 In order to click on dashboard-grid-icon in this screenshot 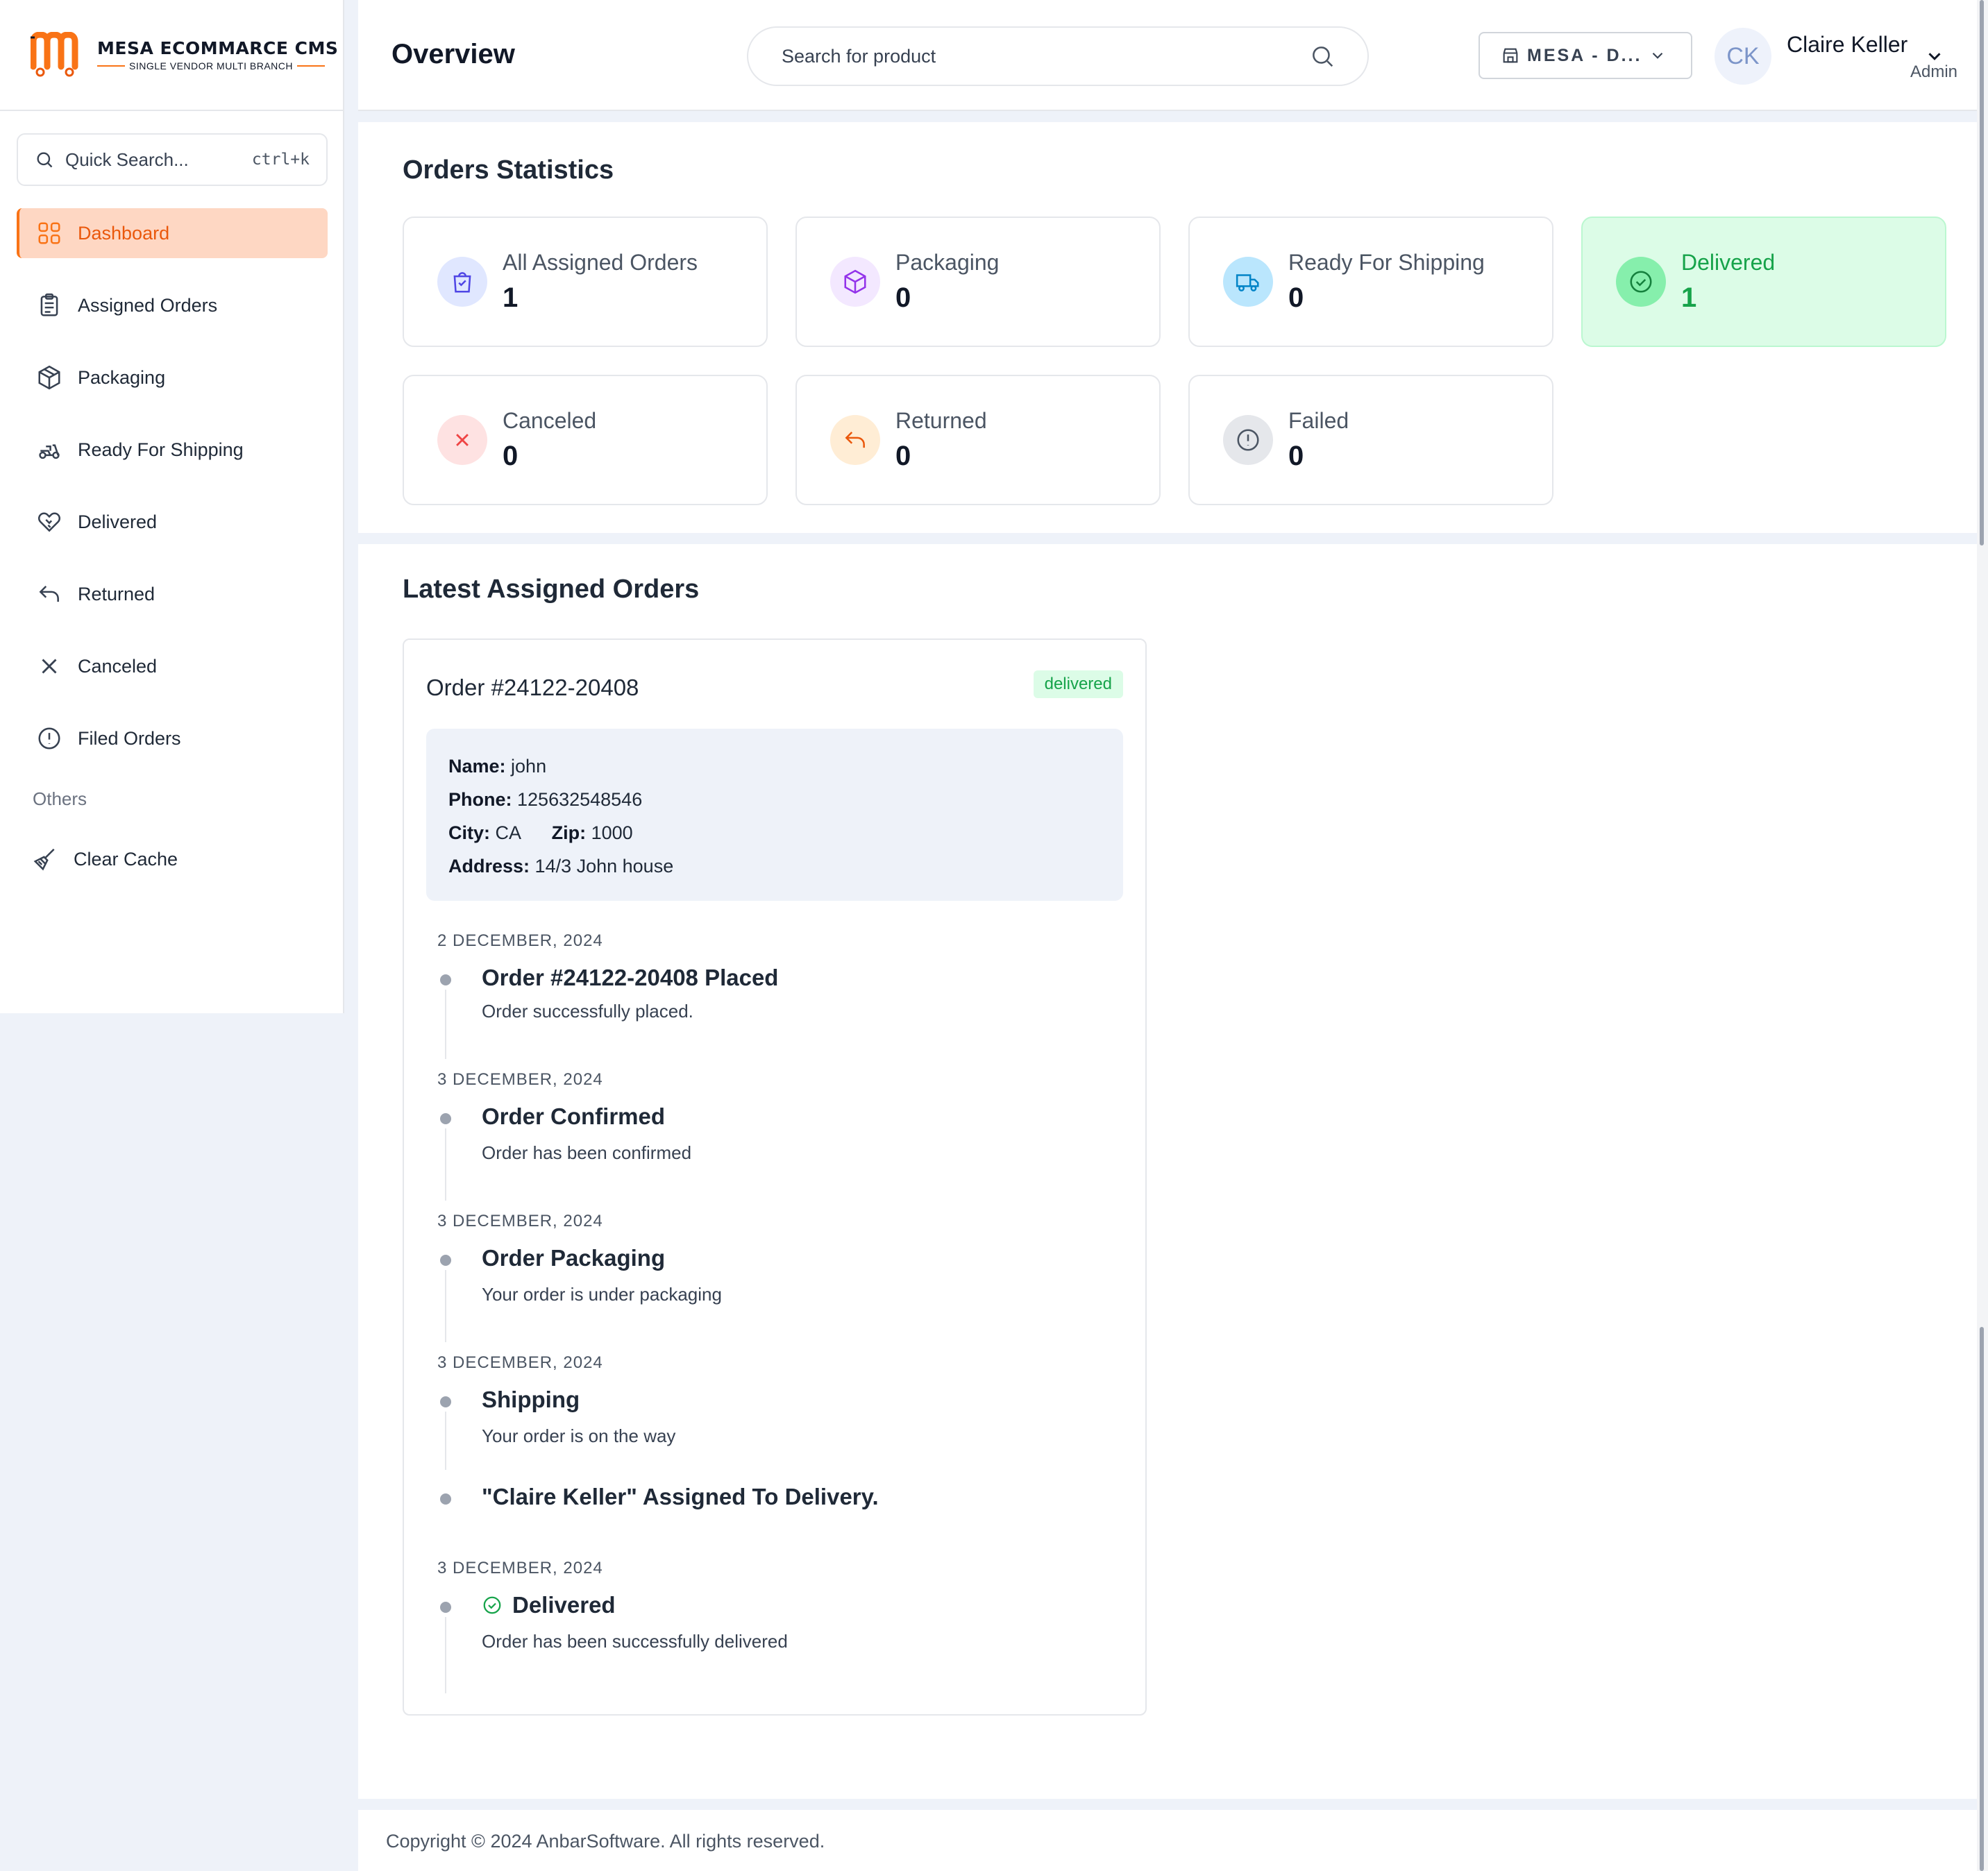, I will do `click(49, 233)`.